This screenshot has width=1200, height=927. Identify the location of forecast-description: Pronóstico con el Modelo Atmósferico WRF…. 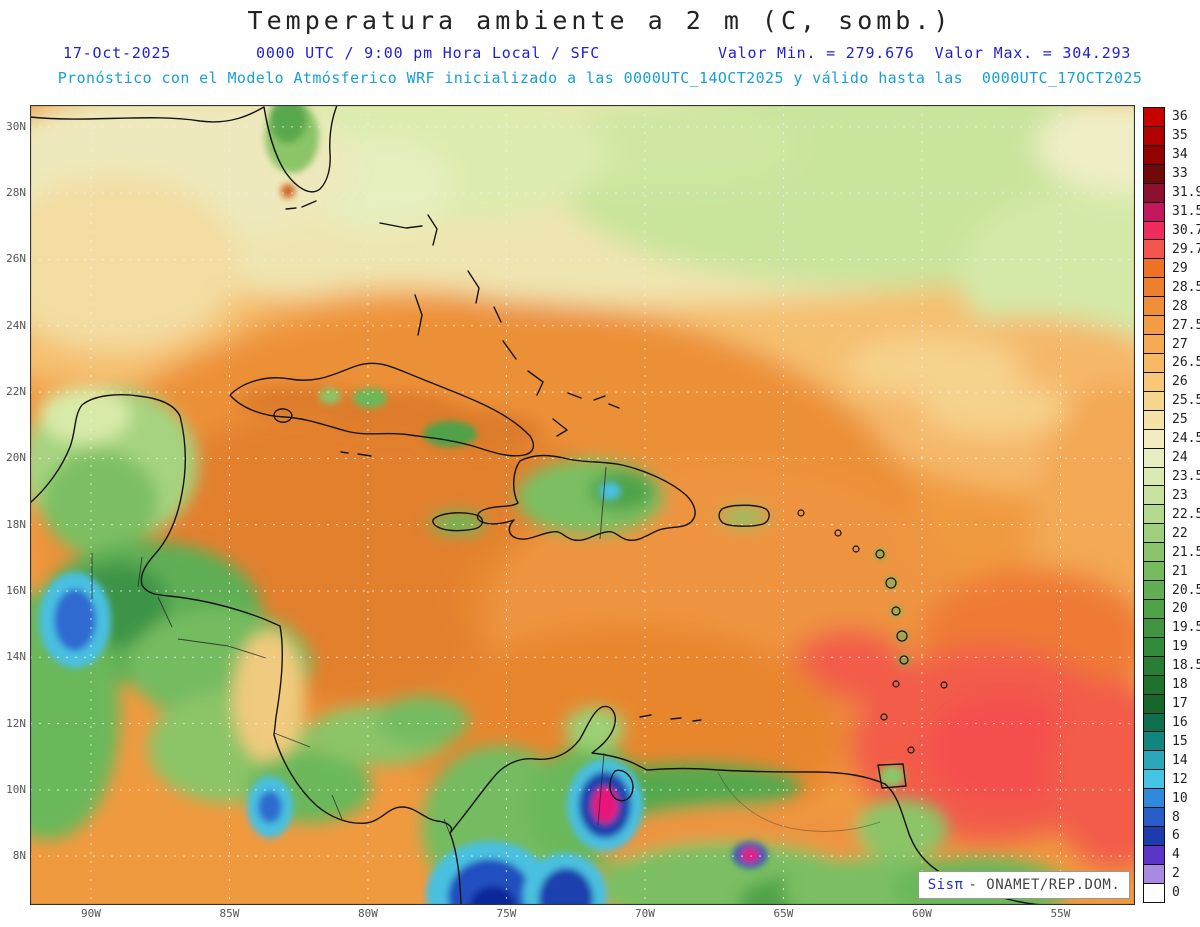
(600, 78).